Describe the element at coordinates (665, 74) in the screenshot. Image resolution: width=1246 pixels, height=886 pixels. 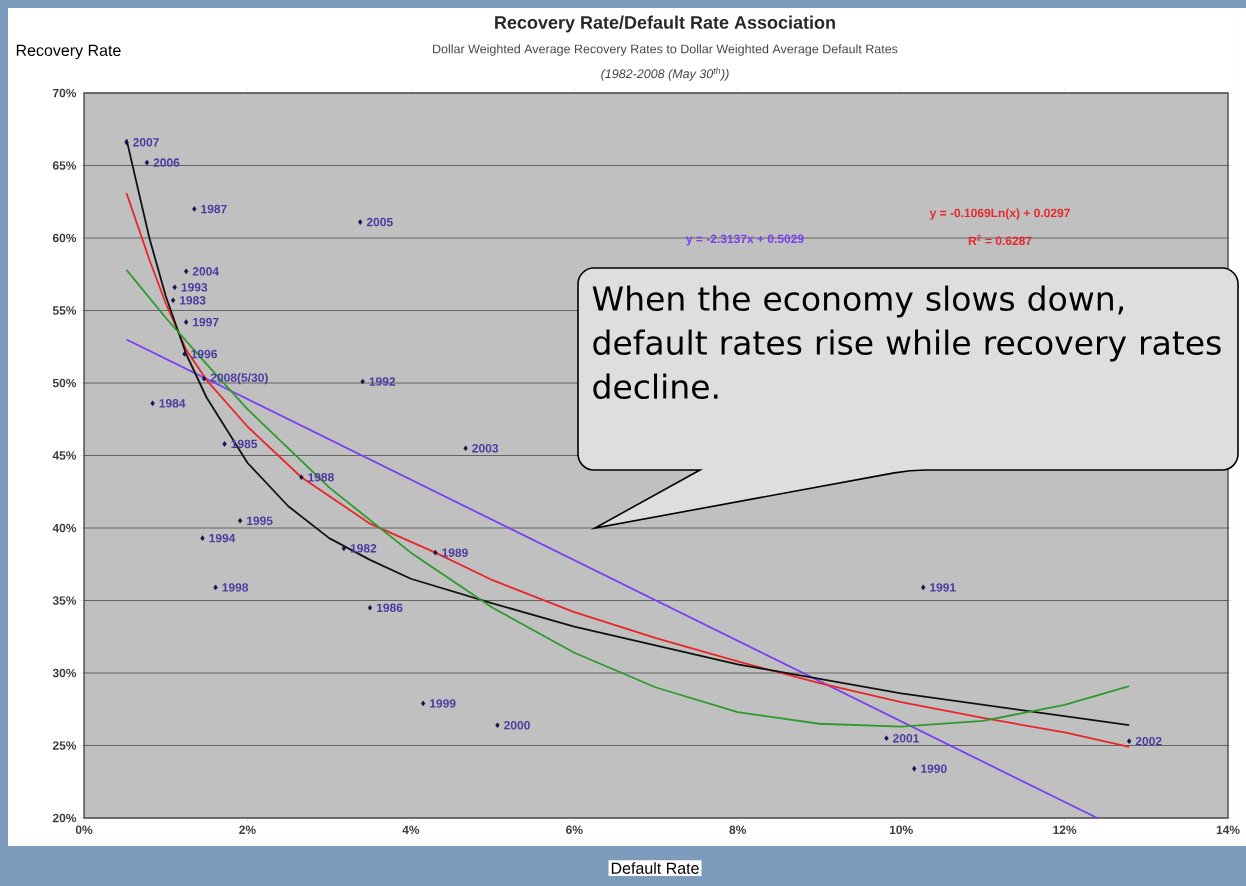
I see `text: (1982-2008 (May 30$^{th}$))` at that location.